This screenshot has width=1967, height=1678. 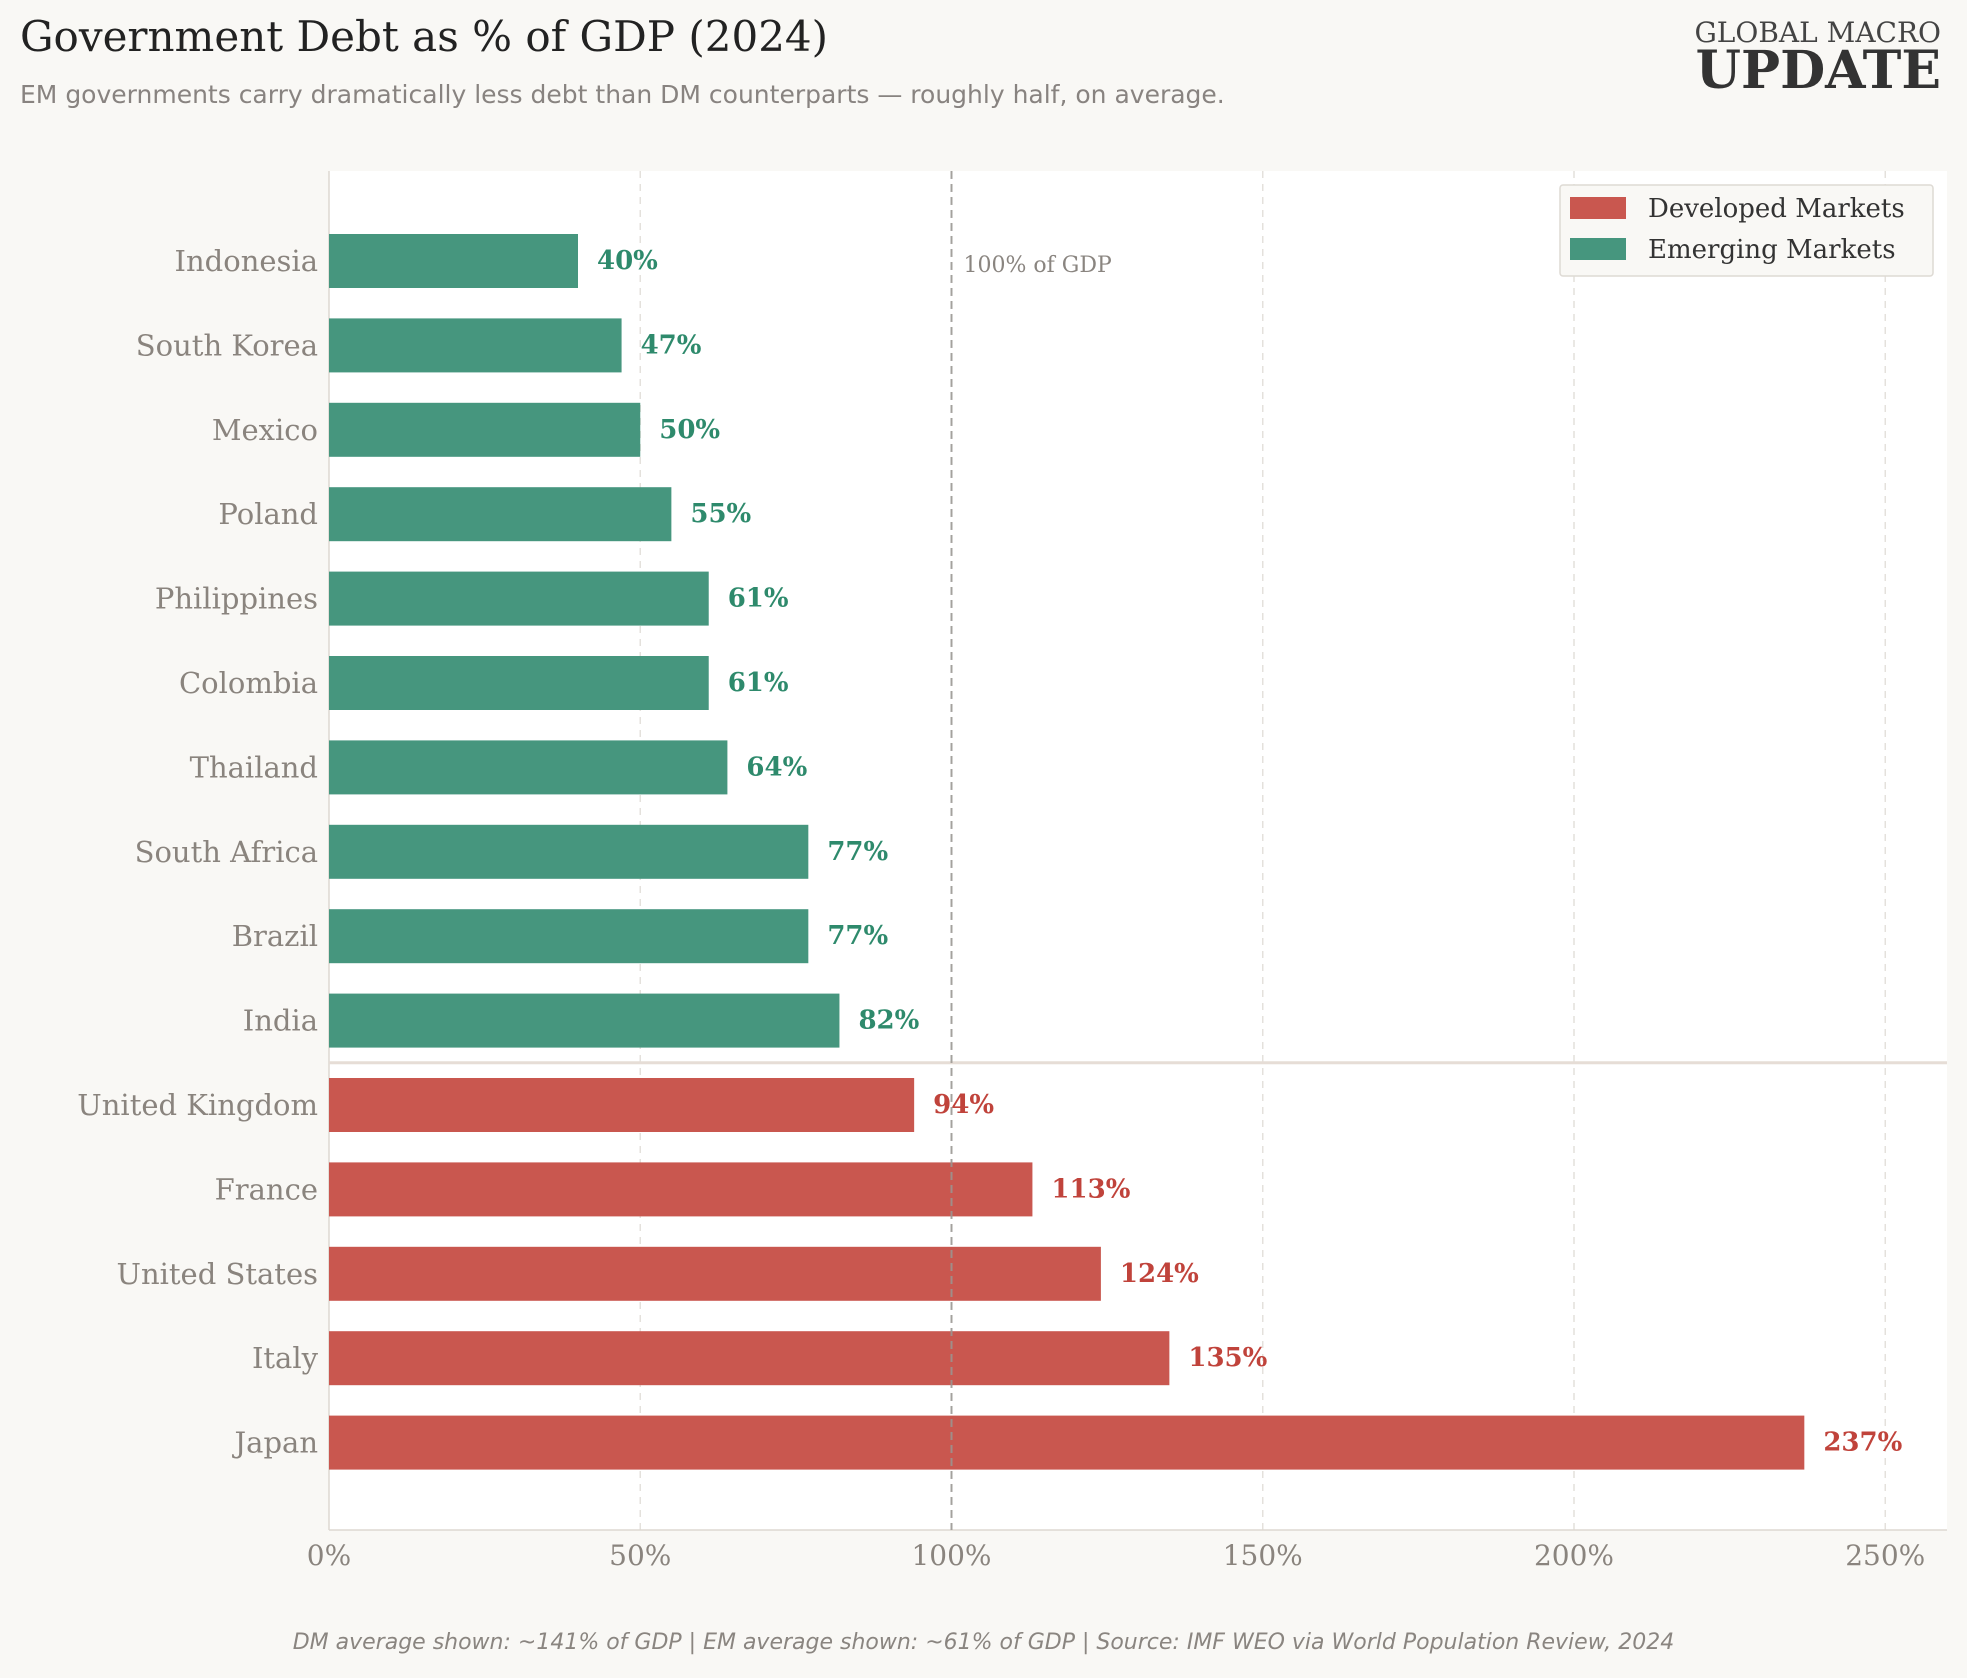 What do you see at coordinates (1885, 1555) in the screenshot?
I see `x-tick-label: 250%` at bounding box center [1885, 1555].